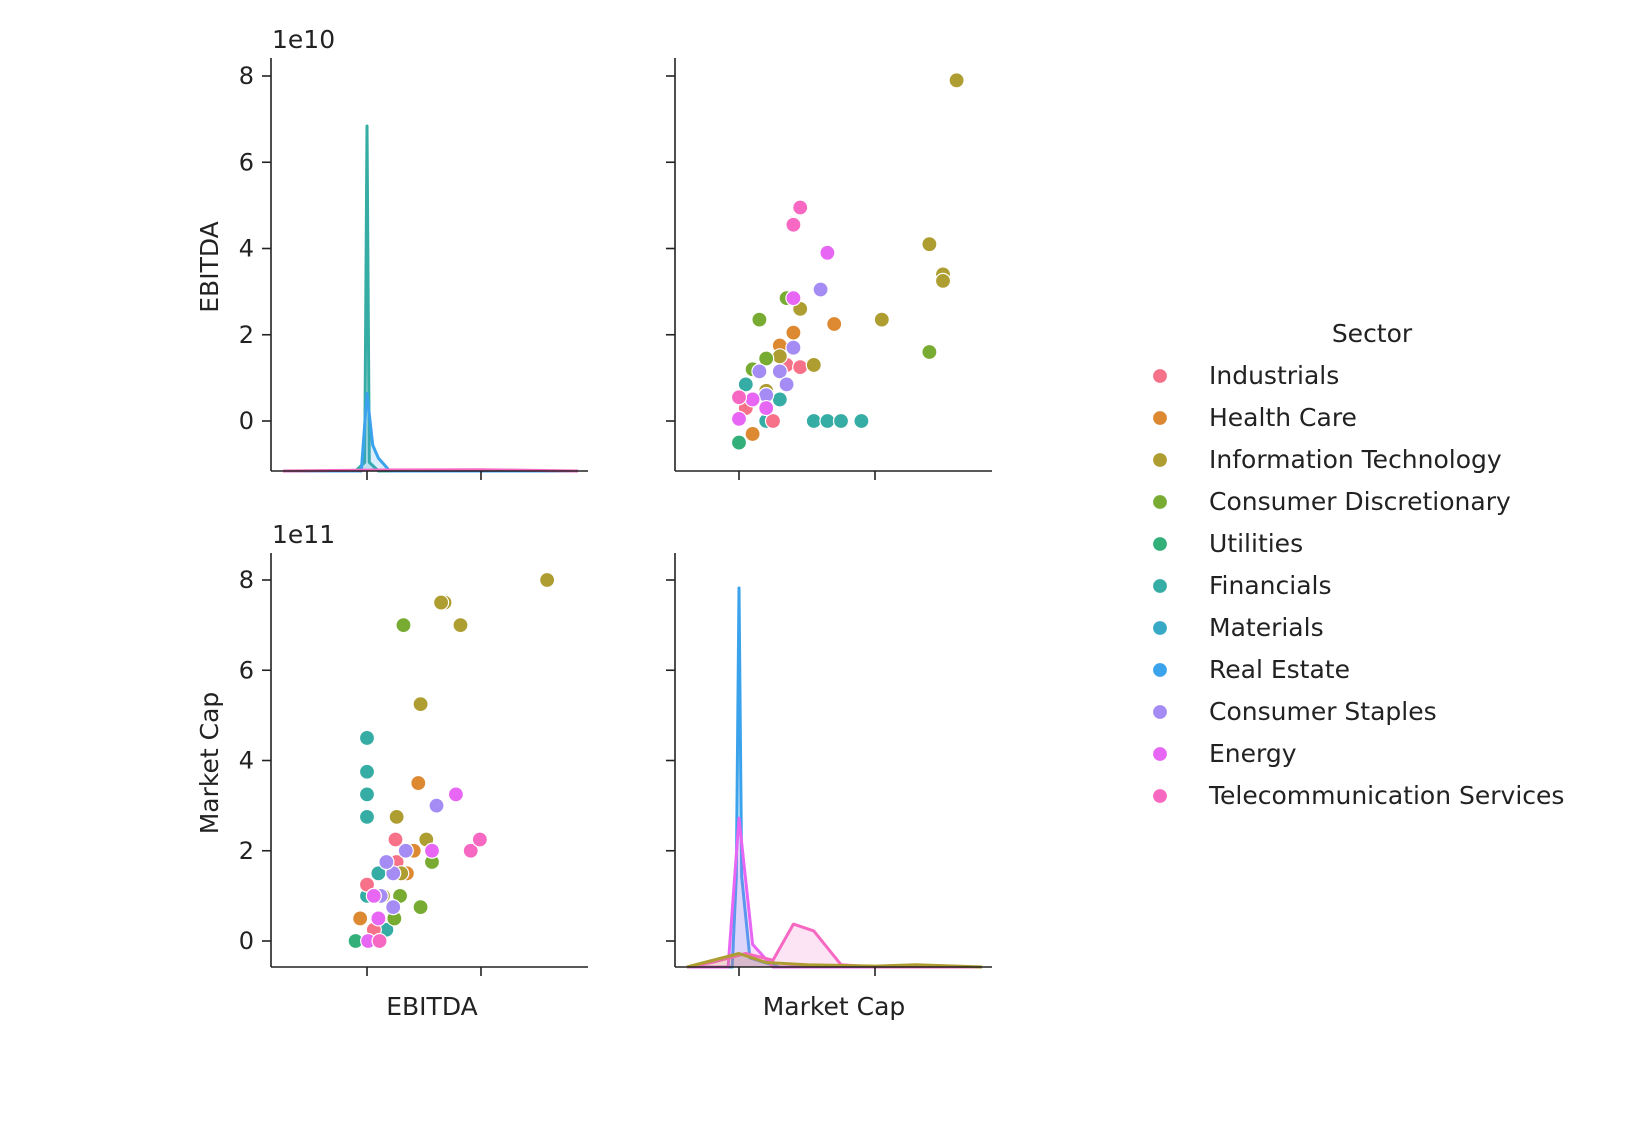 The width and height of the screenshot is (1630, 1126). Describe the element at coordinates (1355, 459) in the screenshot. I see `legend-label: Information Technology` at that location.